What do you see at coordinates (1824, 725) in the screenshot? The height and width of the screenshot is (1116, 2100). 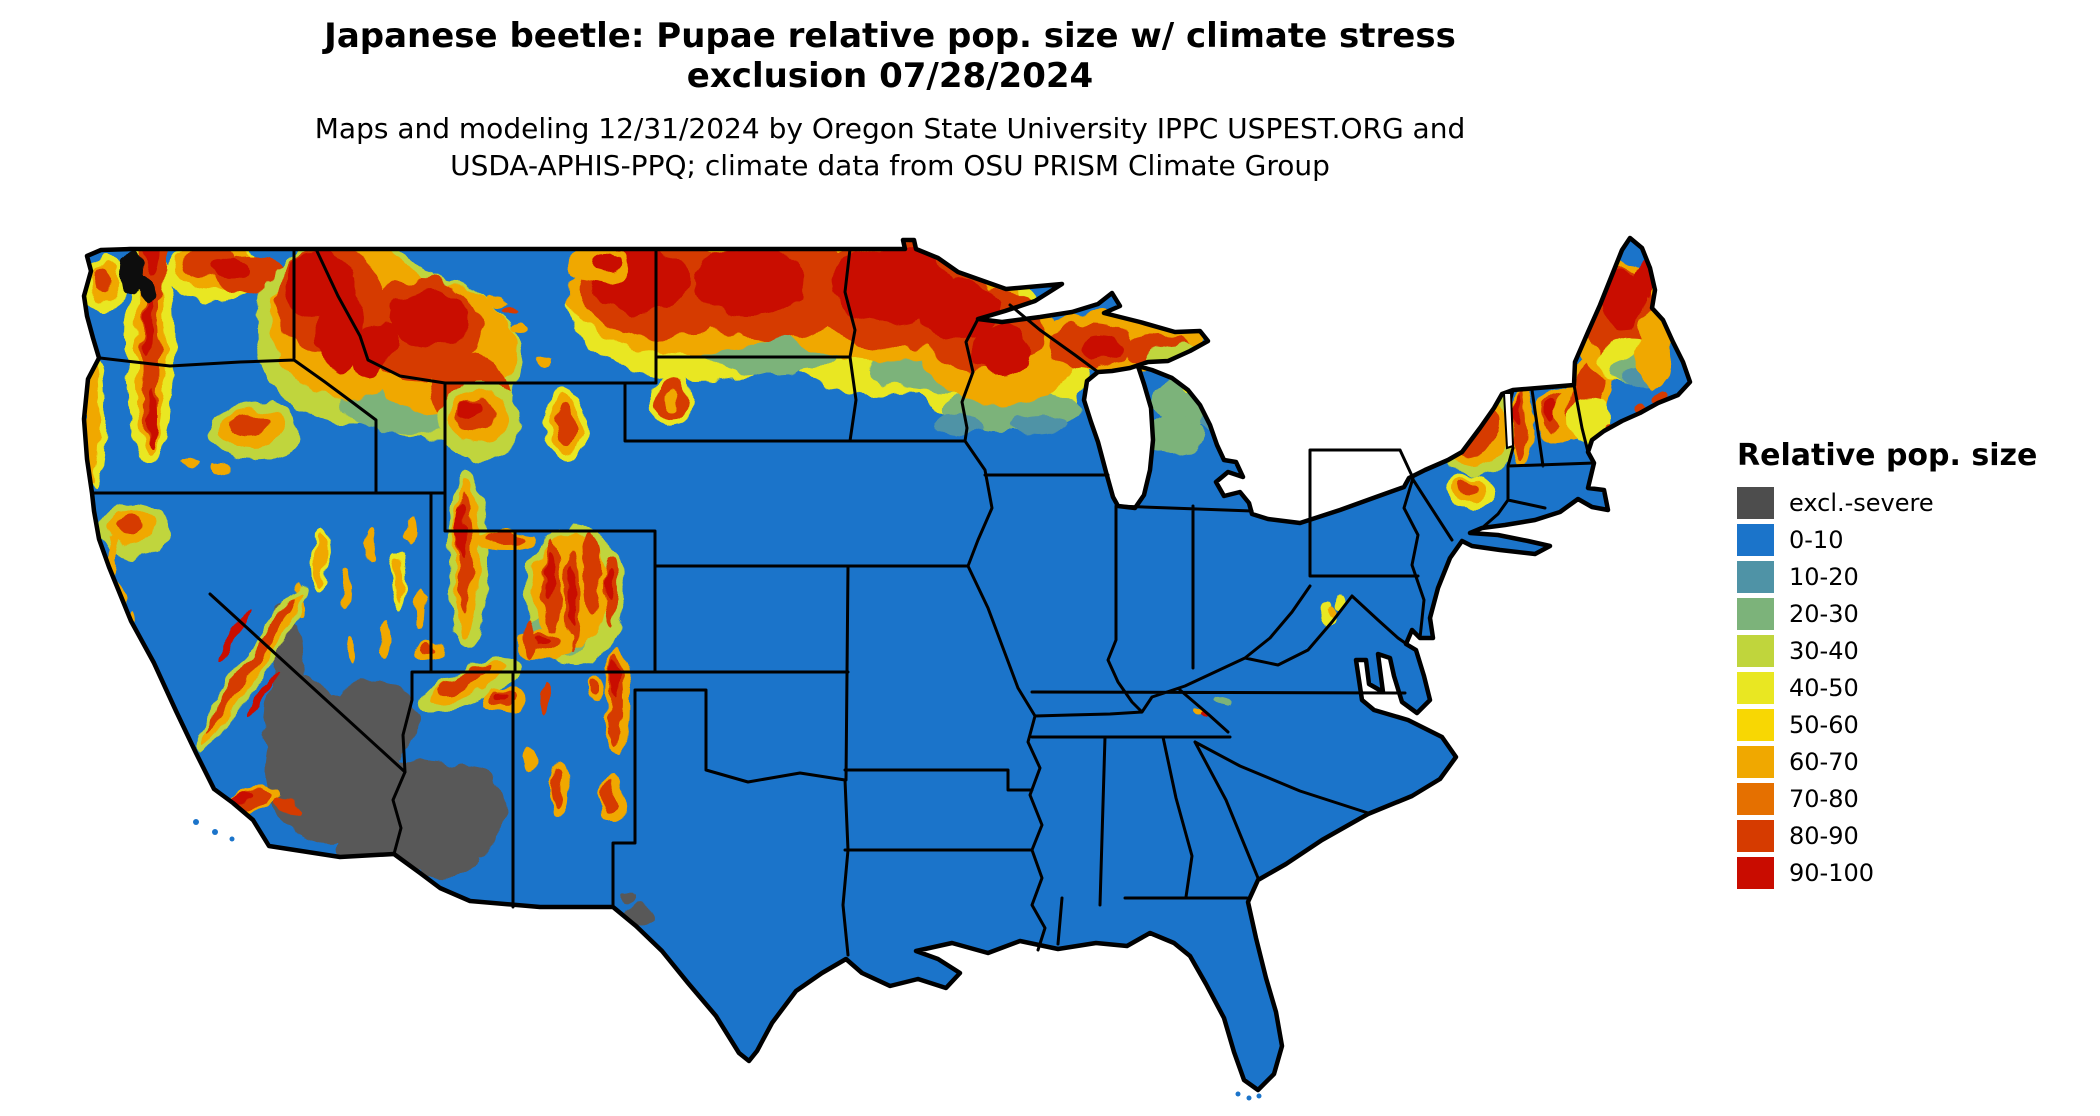 I see `legend-label: 50-60` at bounding box center [1824, 725].